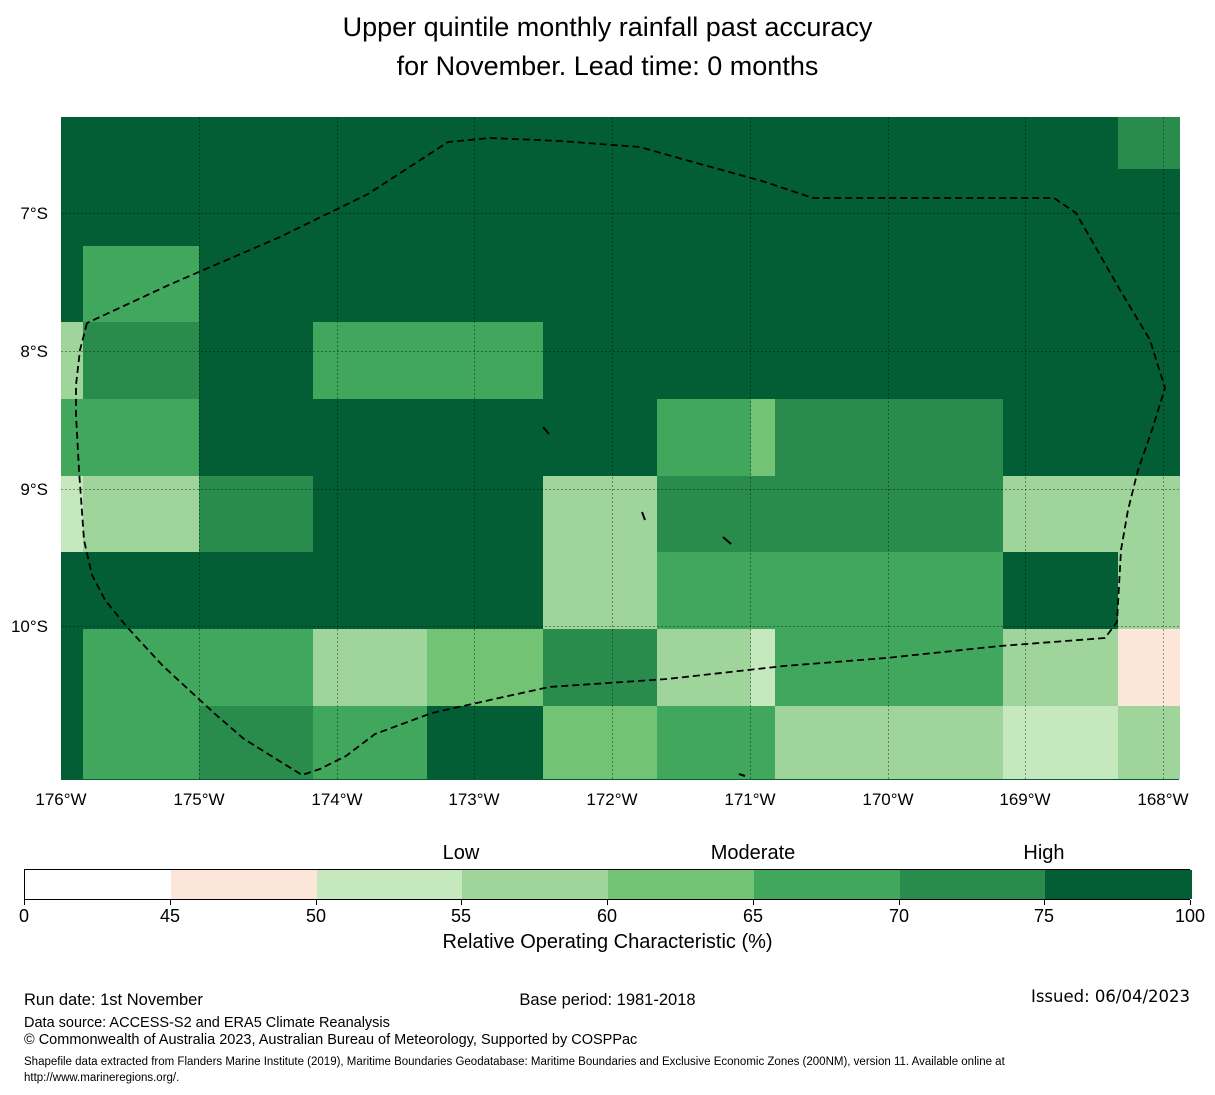  I want to click on x-tick-label: 168°W, so click(1163, 799).